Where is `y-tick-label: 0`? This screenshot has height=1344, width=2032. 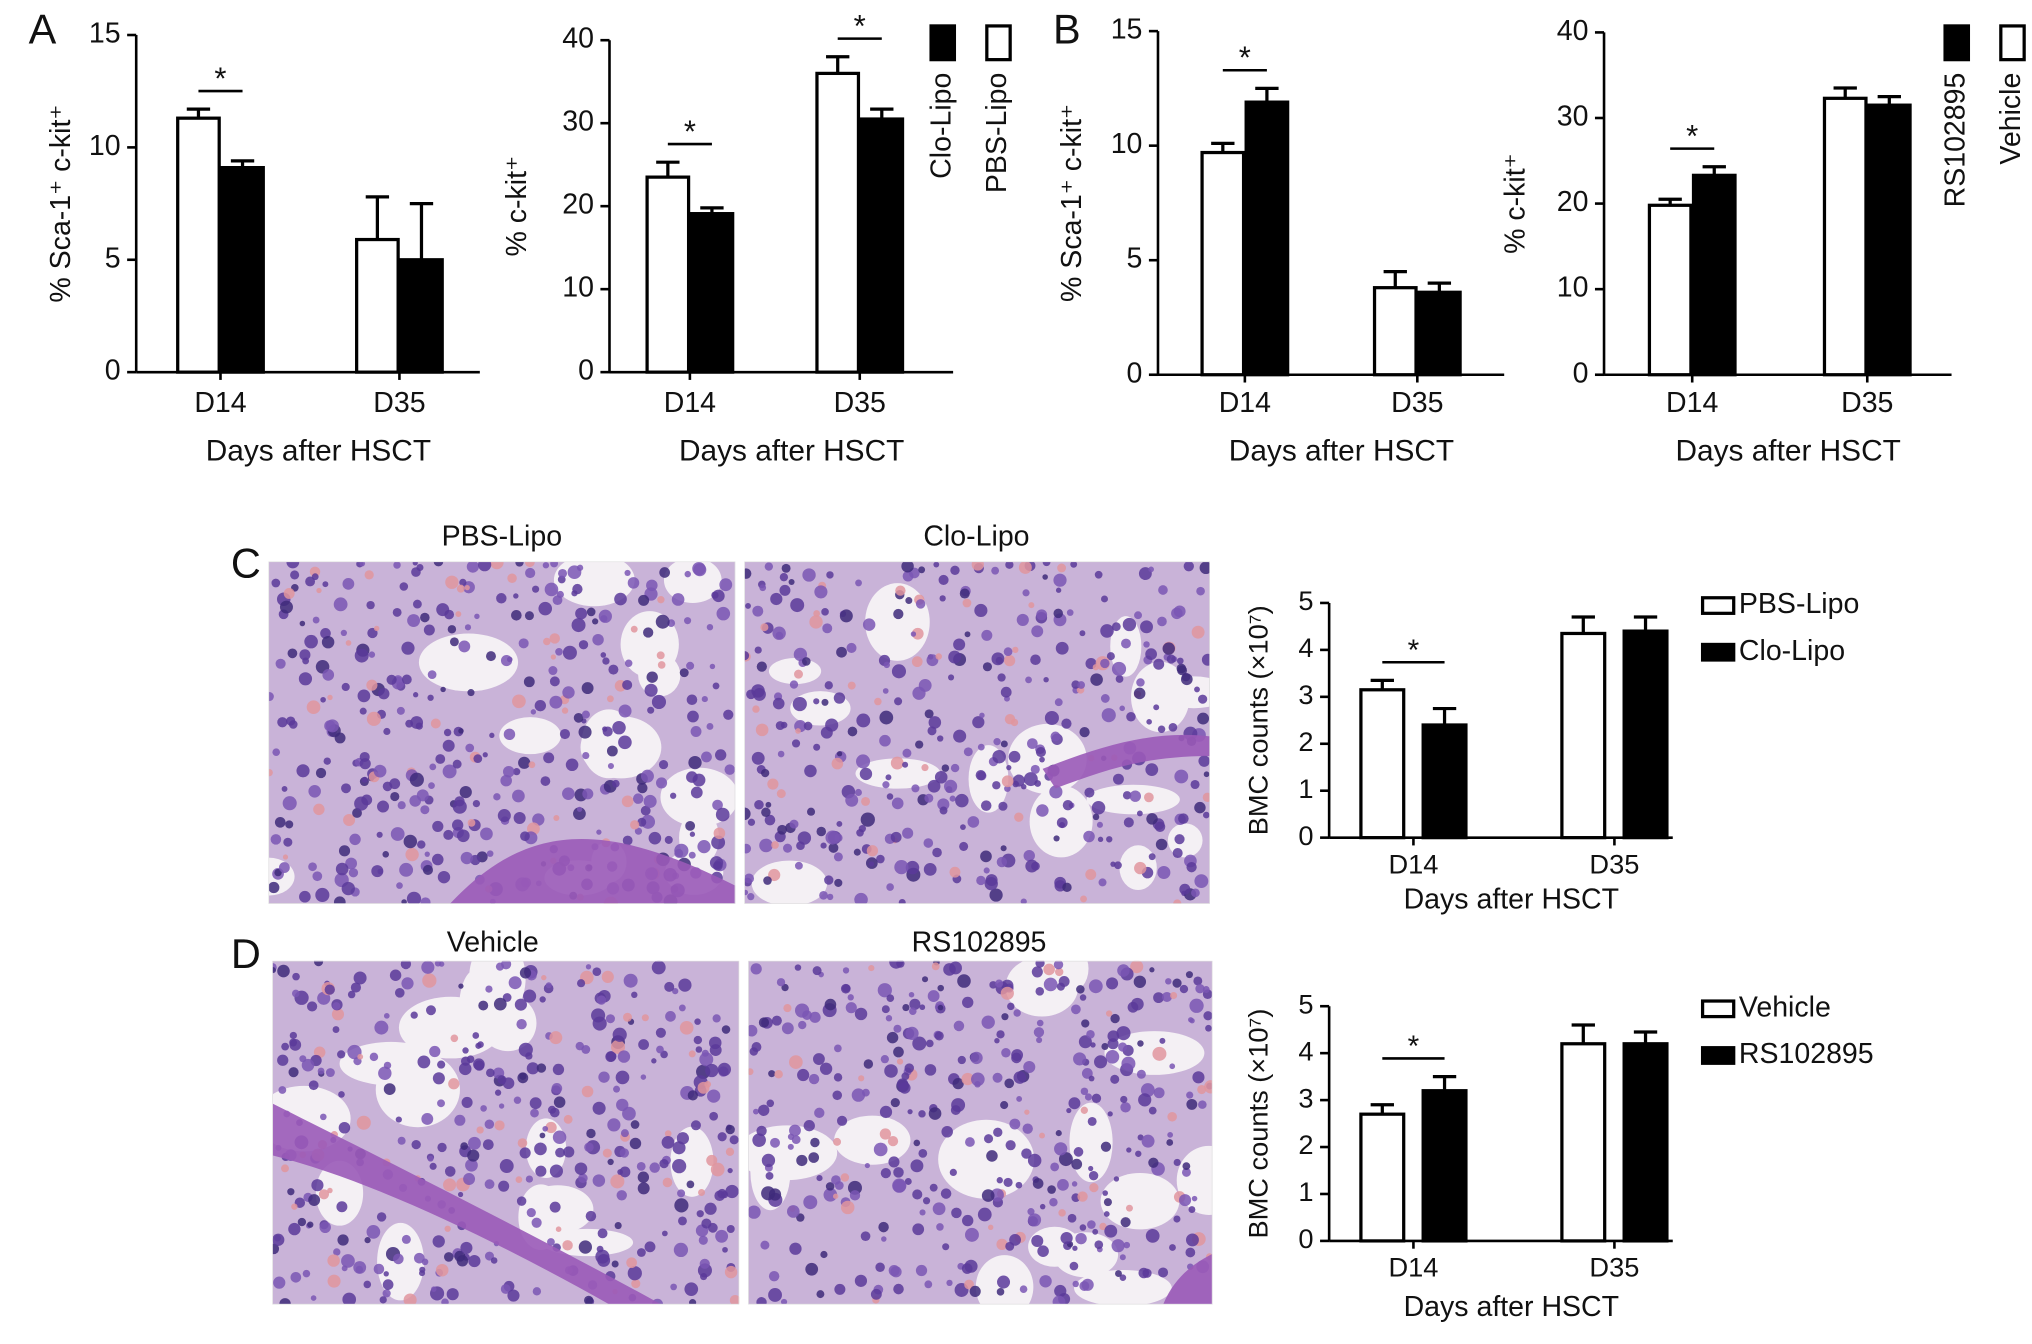 y-tick-label: 0 is located at coordinates (1305, 1238).